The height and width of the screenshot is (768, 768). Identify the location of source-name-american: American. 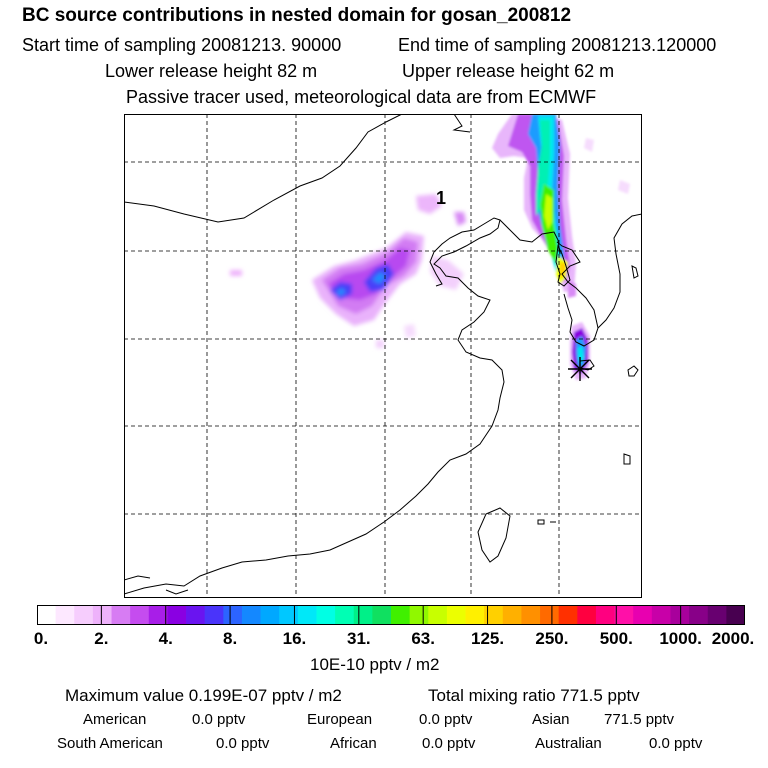
(115, 719).